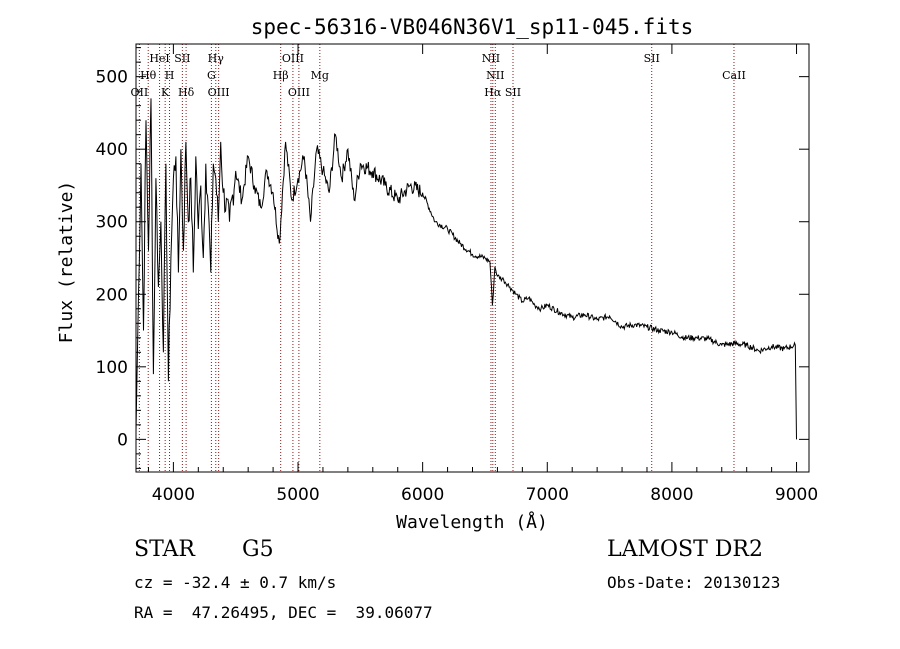  Describe the element at coordinates (112, 295) in the screenshot. I see `y-tick-label: 200` at that location.